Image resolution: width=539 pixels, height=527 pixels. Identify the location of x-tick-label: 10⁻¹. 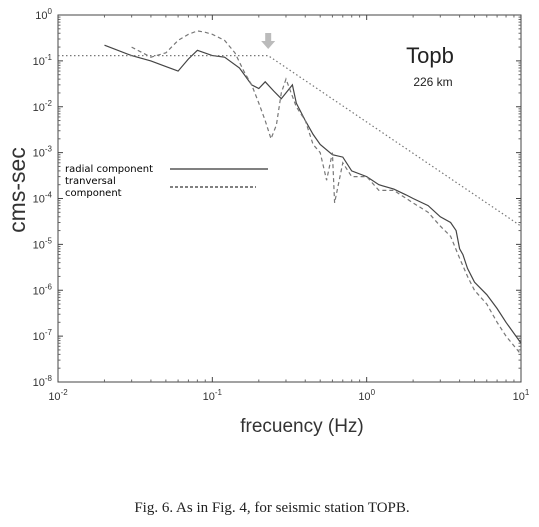
(213, 395).